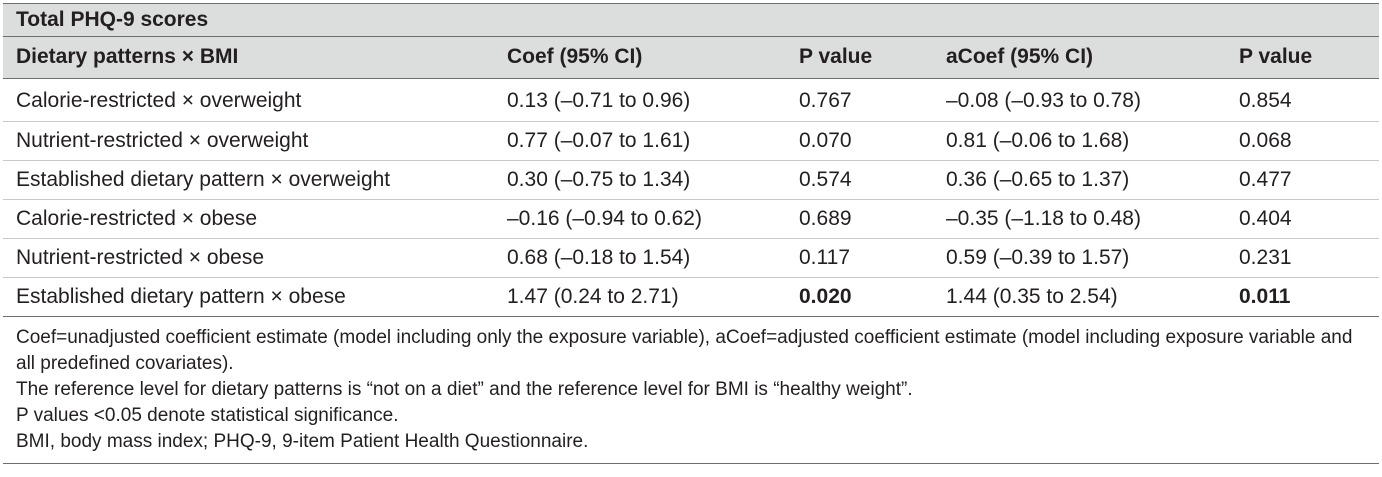  What do you see at coordinates (1302, 297) in the screenshot?
I see `significant-adjusted-p-value-cell: 0.011` at bounding box center [1302, 297].